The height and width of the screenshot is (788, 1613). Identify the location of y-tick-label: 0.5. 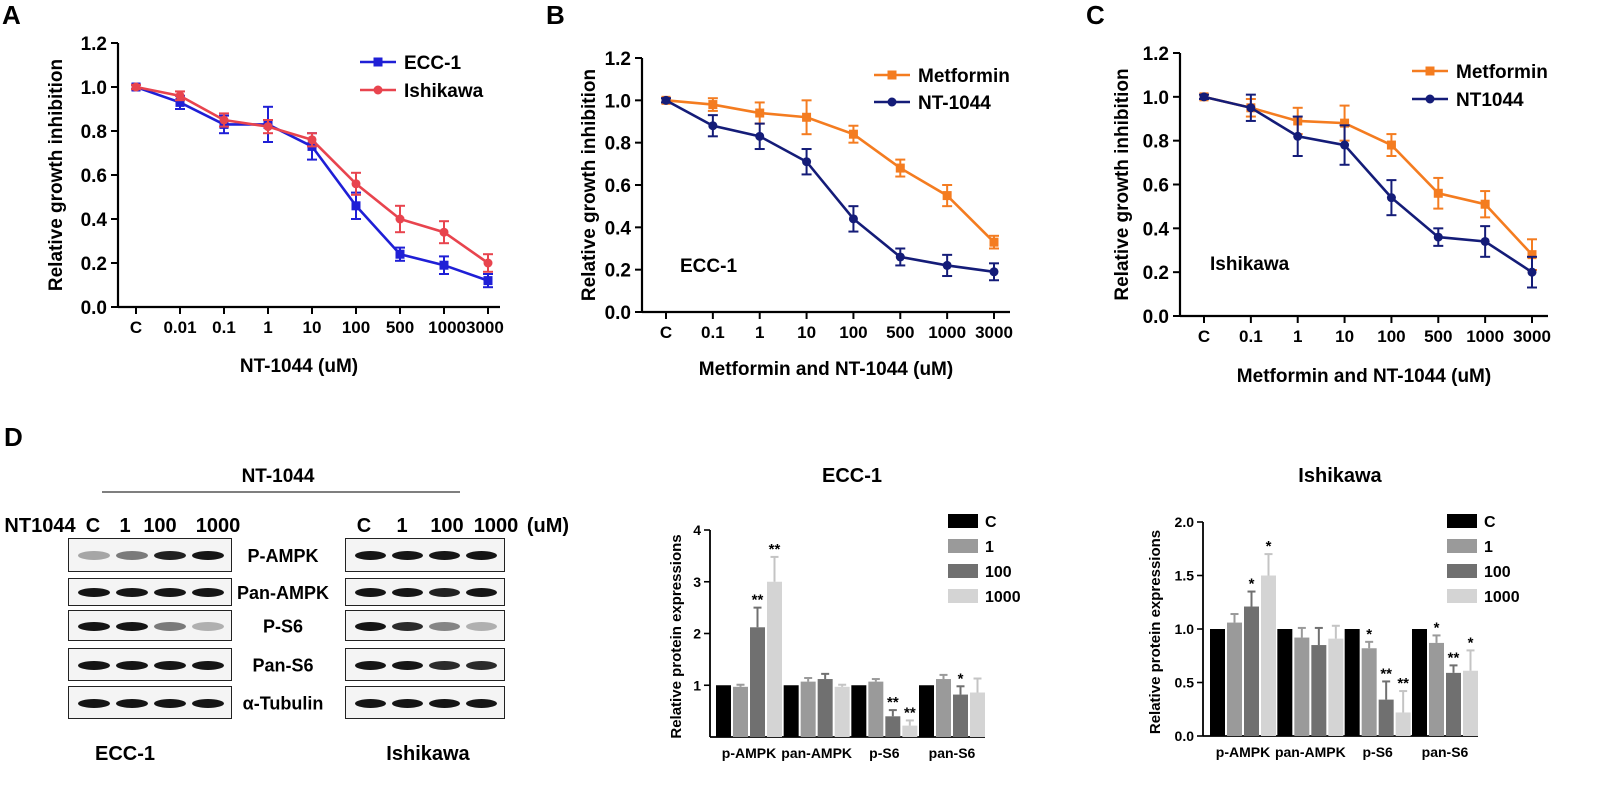
(1185, 683).